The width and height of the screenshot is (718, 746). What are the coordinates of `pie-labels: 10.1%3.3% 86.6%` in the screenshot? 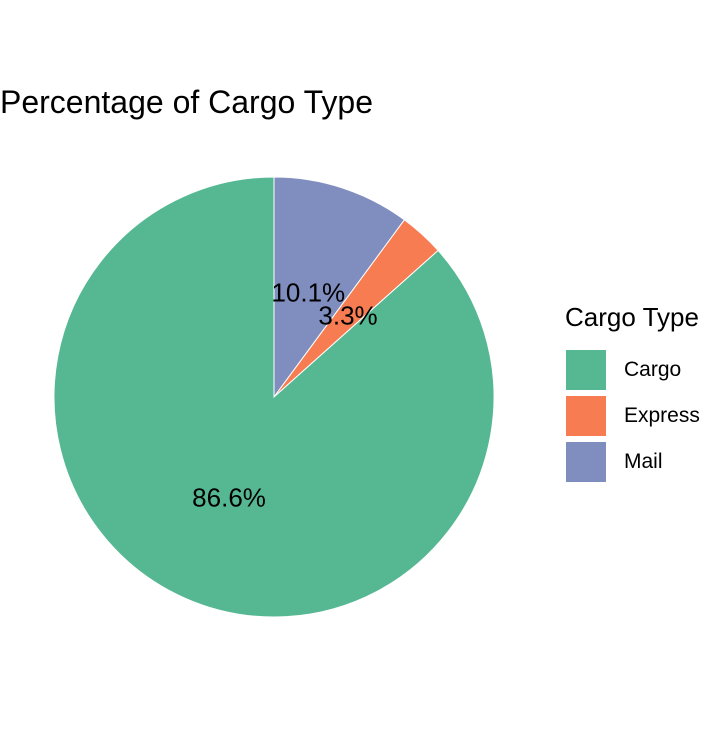 It's located at (284, 394).